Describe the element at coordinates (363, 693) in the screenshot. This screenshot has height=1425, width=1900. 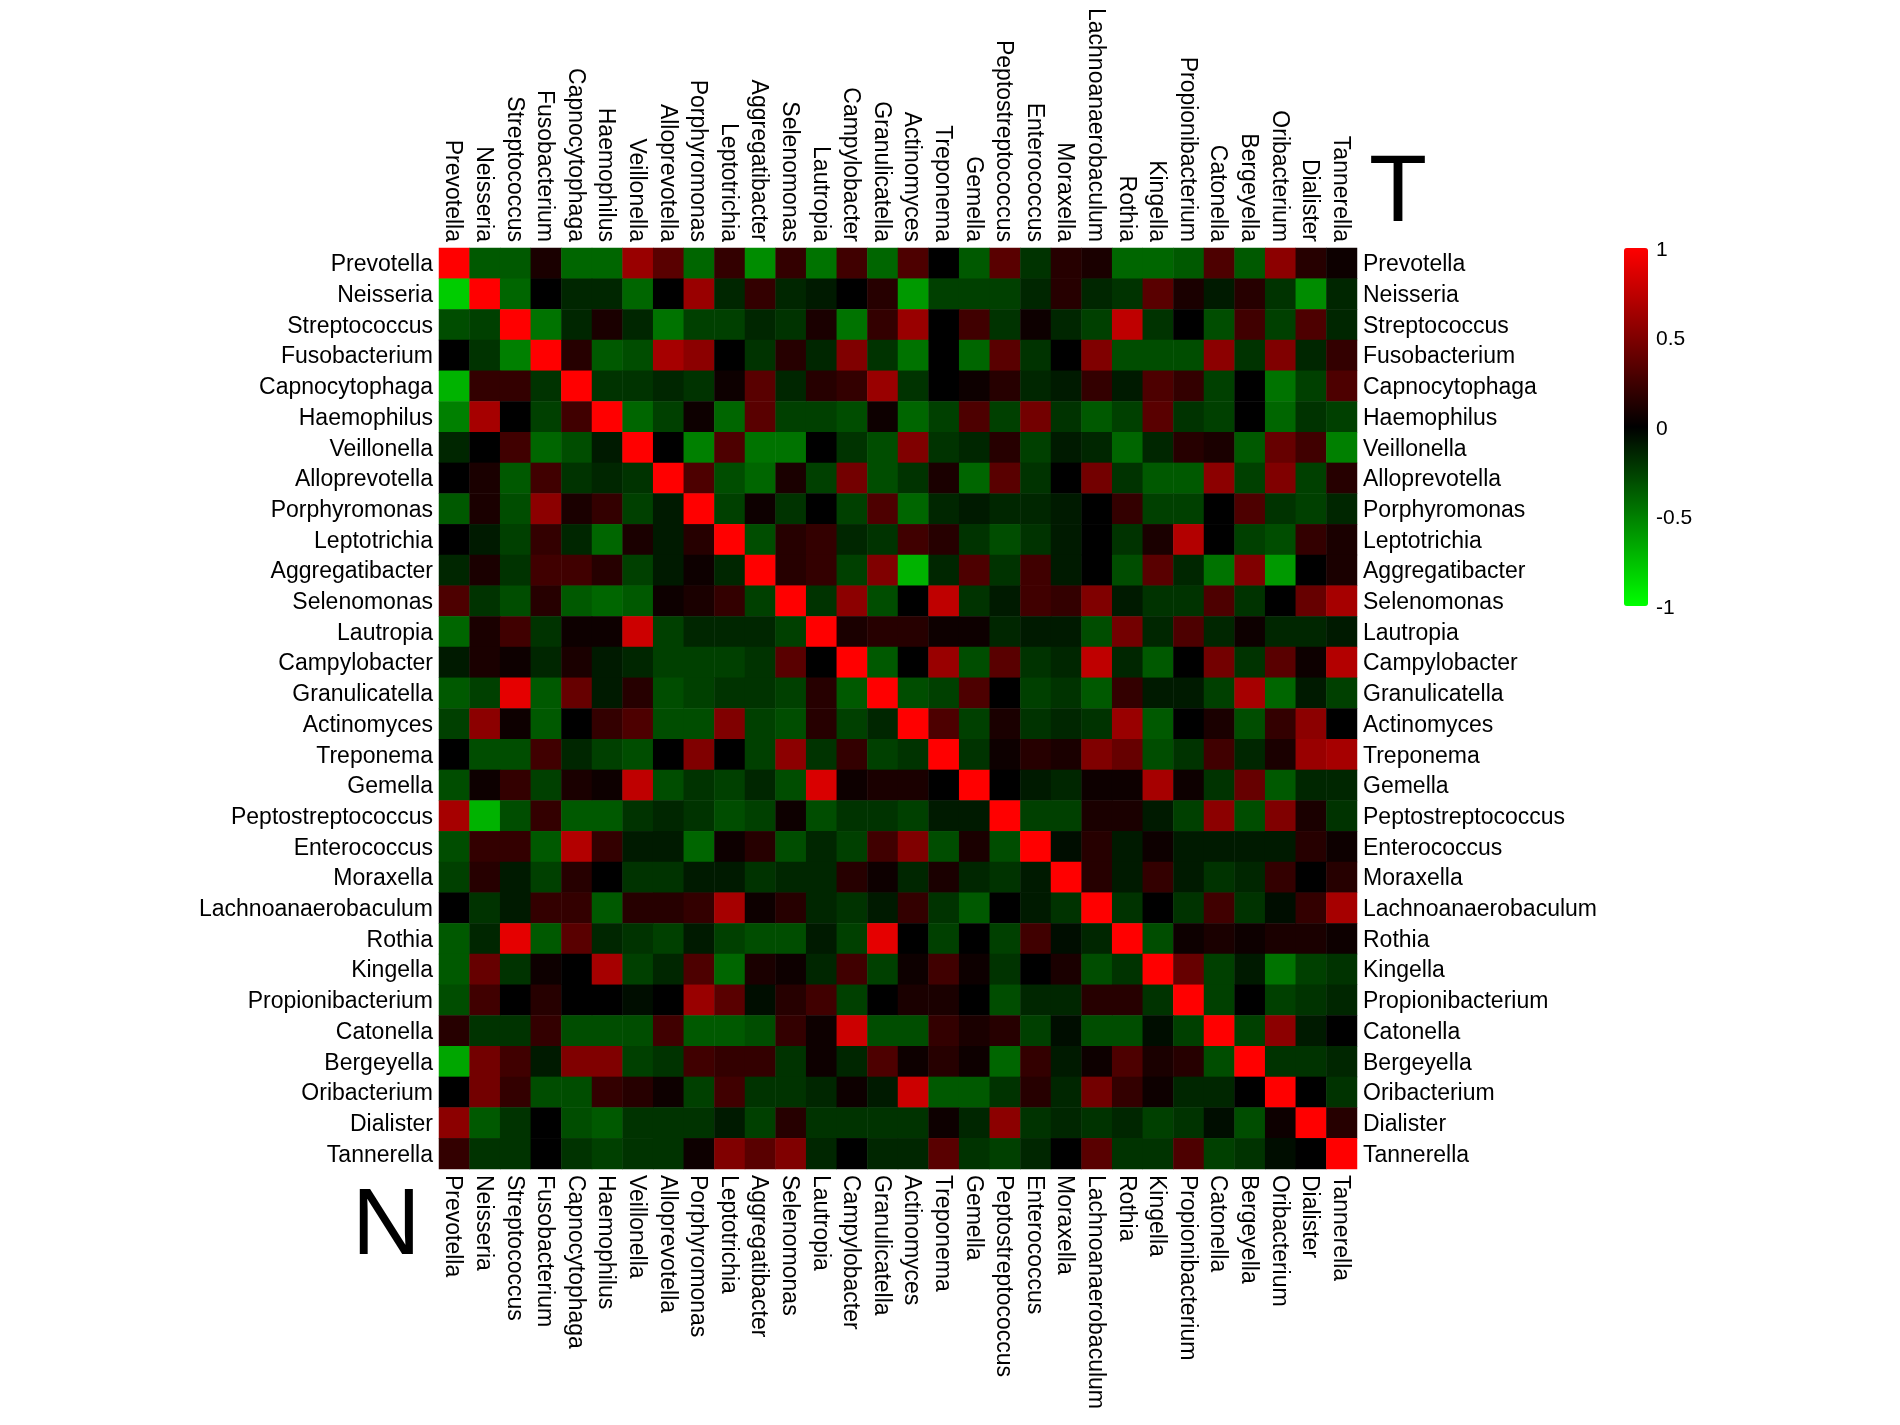
I see `y-tick-label: Granulicatella` at that location.